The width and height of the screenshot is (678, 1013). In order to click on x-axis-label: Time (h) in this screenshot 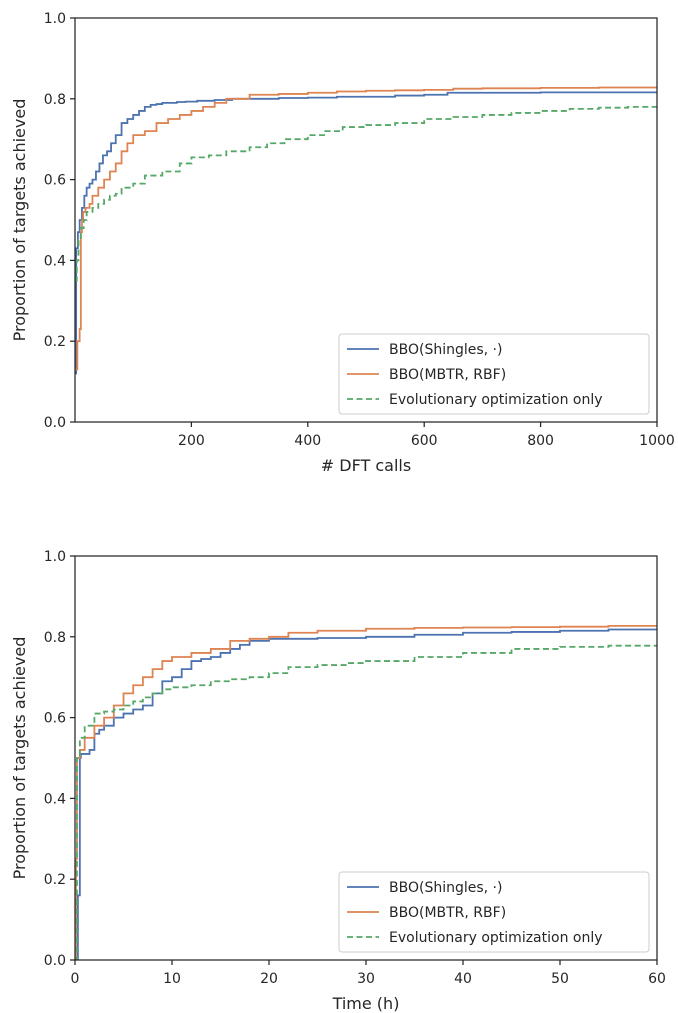, I will do `click(366, 1003)`.